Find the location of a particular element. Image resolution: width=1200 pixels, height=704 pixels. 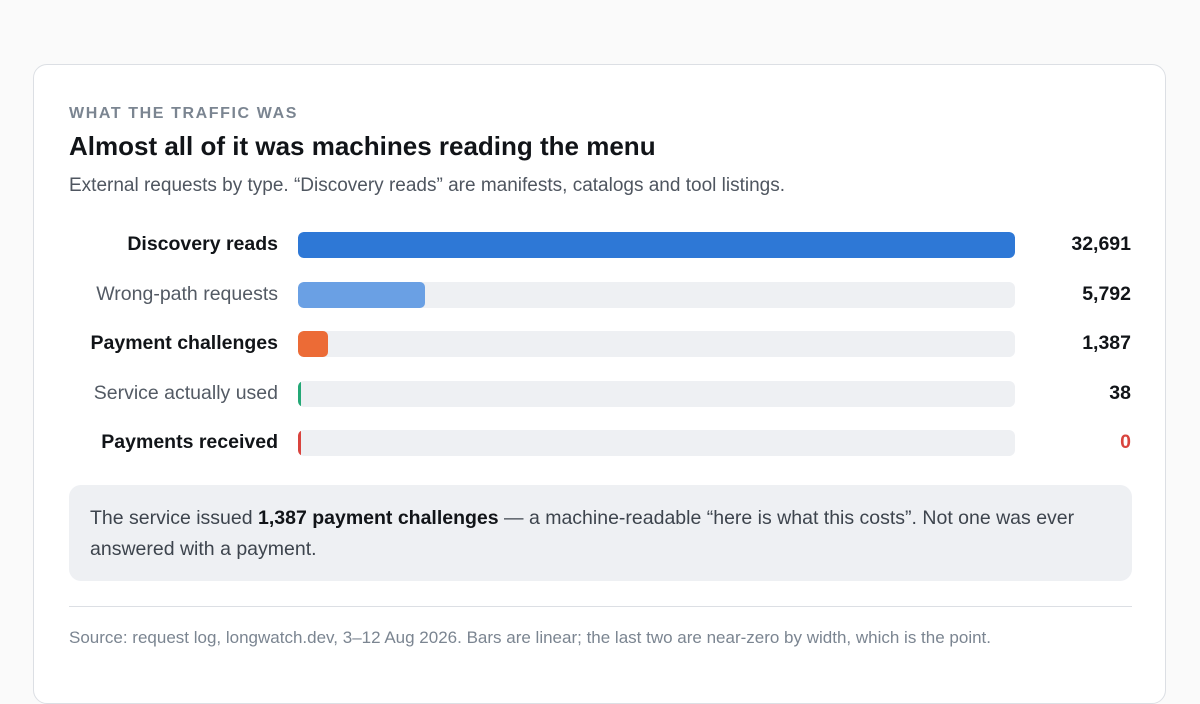

bar-value-label: 38 is located at coordinates (1120, 392).